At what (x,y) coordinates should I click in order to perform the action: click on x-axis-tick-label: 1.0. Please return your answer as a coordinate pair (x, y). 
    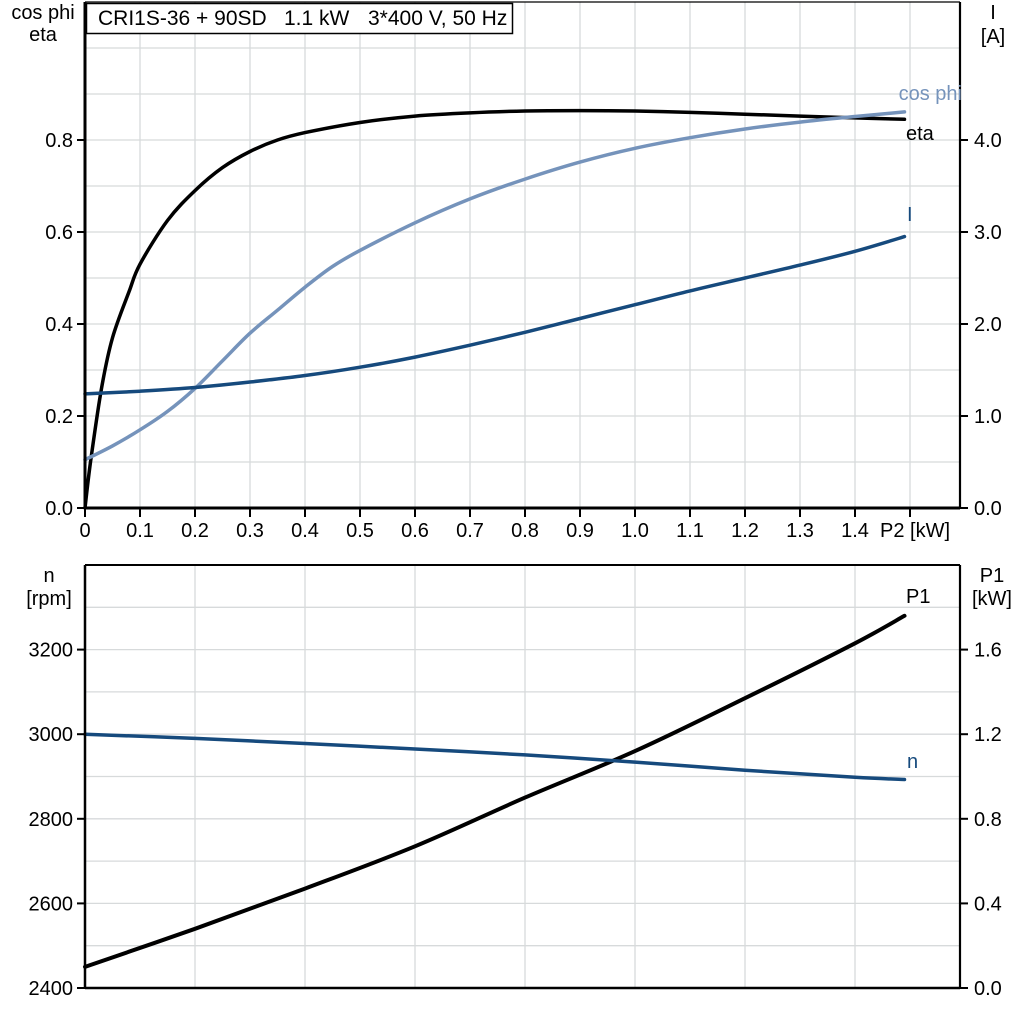
    Looking at the image, I should click on (635, 531).